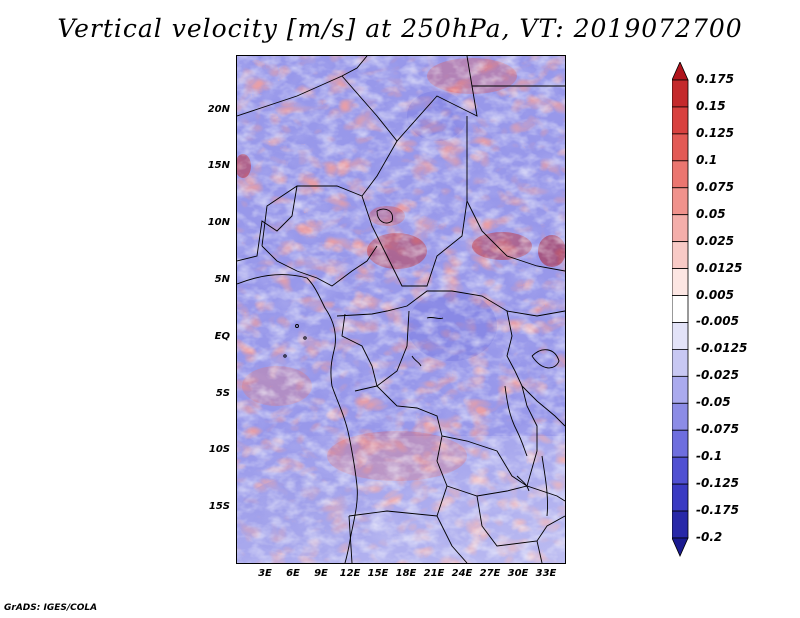 The image size is (800, 618). Describe the element at coordinates (715, 132) in the screenshot. I see `colorbar-level-label: 0.125` at that location.